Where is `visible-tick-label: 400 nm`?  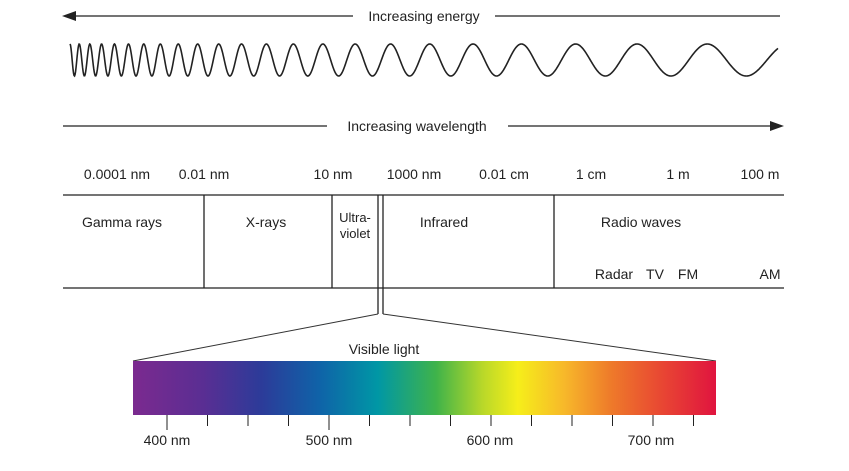 visible-tick-label: 400 nm is located at coordinates (167, 440).